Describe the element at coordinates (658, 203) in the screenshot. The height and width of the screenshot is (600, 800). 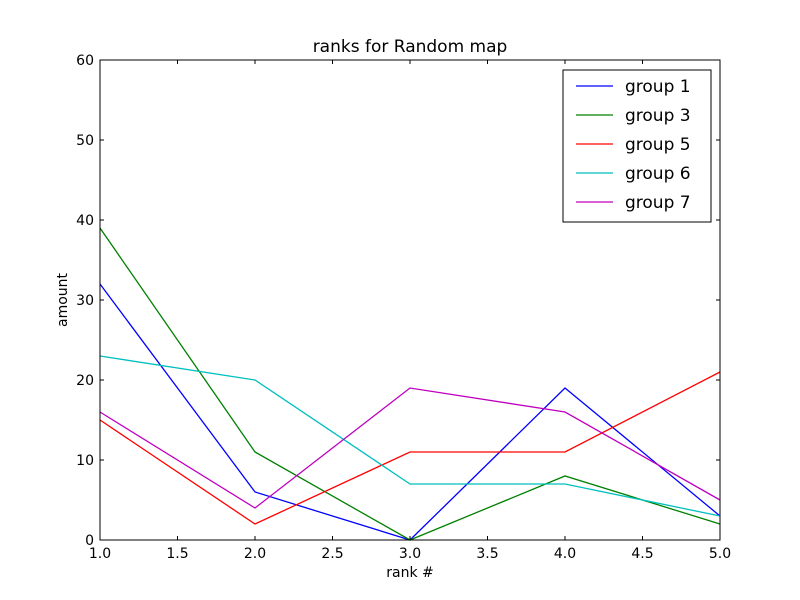
I see `legend-label-group-7: group 7` at that location.